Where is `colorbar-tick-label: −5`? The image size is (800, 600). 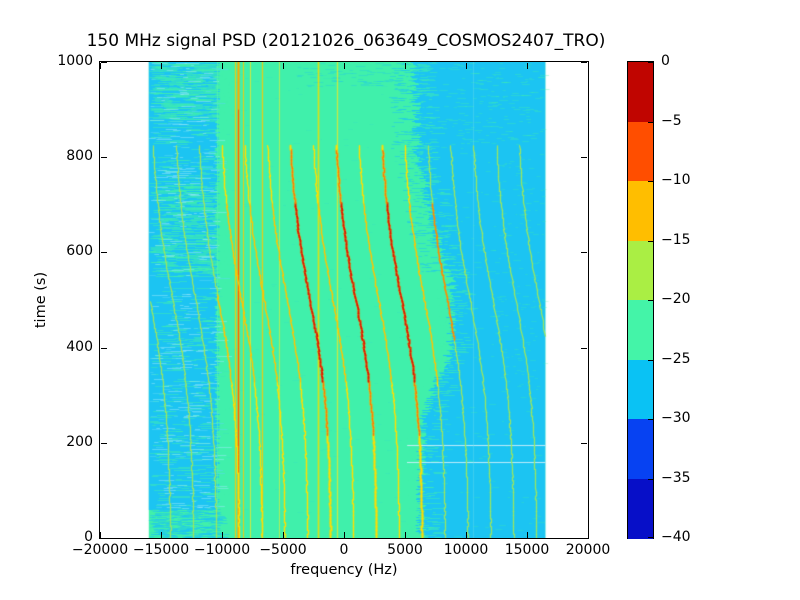 colorbar-tick-label: −5 is located at coordinates (671, 120).